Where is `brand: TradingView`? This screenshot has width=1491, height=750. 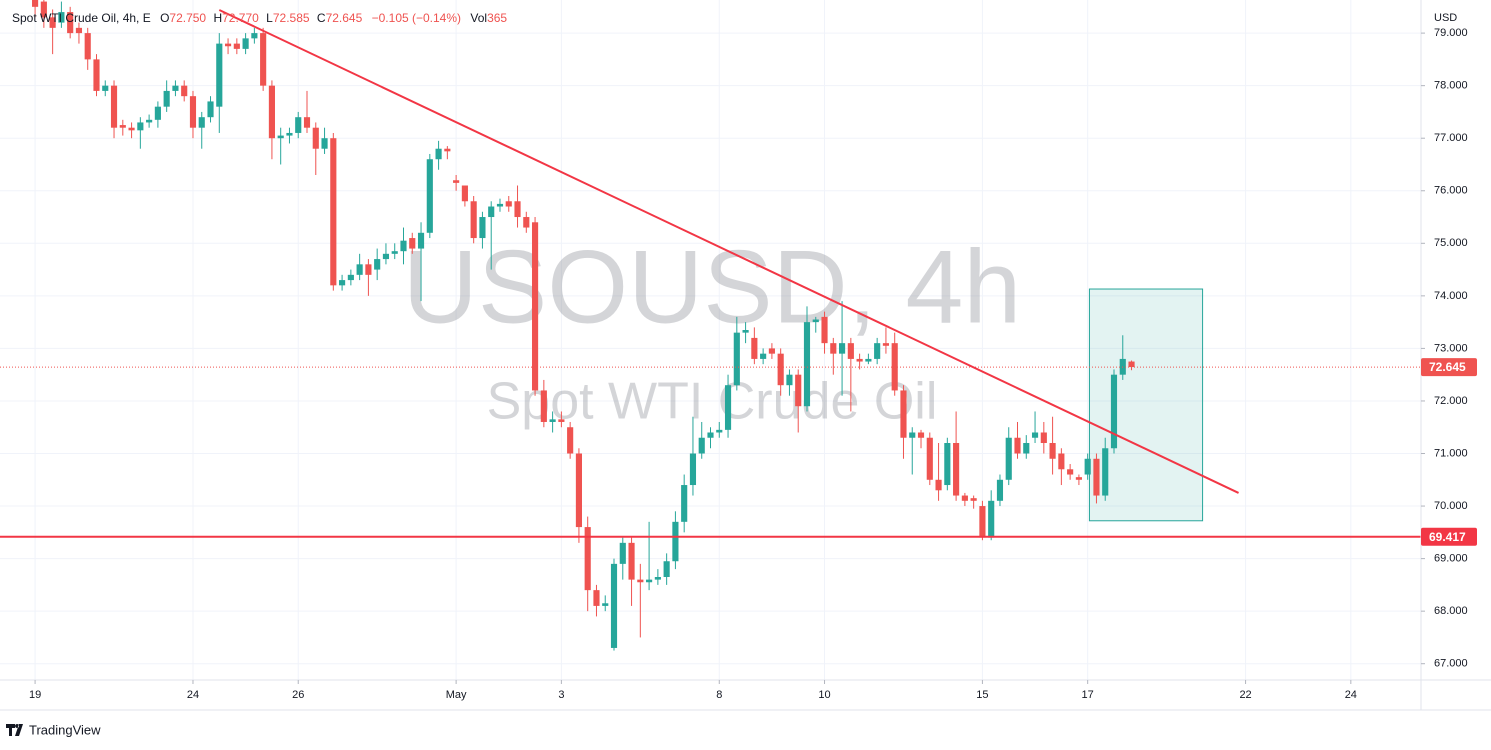 brand: TradingView is located at coordinates (53, 729).